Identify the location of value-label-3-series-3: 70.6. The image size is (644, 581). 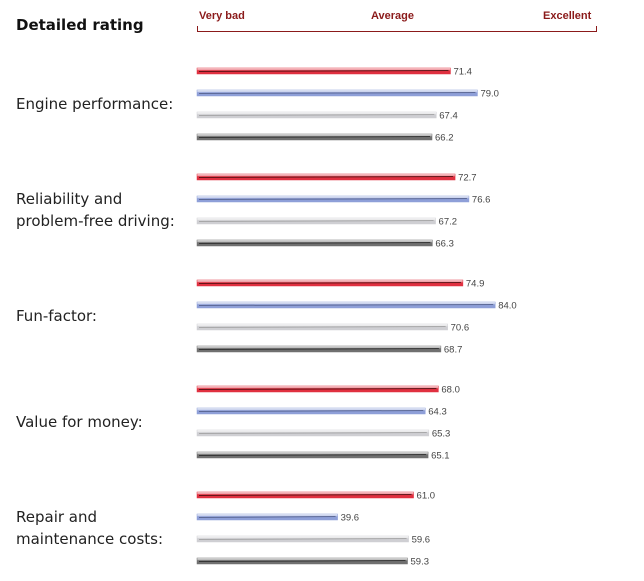
(460, 328).